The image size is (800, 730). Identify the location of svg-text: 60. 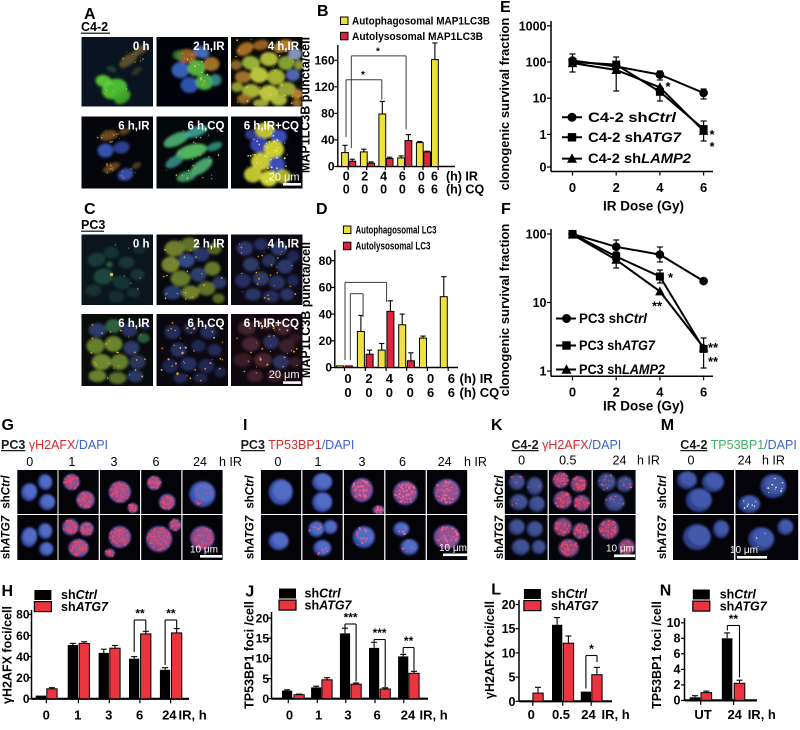
(326, 288).